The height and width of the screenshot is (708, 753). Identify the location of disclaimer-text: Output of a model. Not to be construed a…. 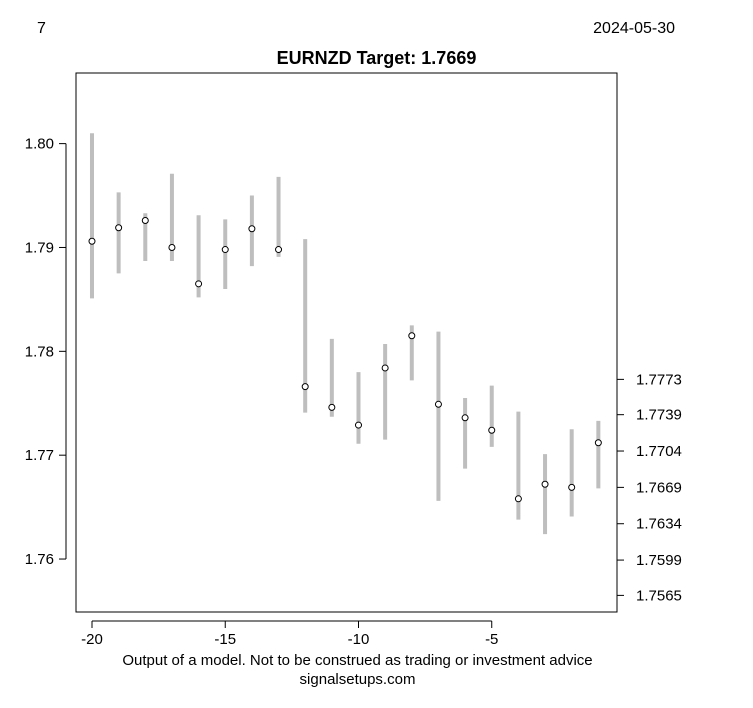
(357, 660).